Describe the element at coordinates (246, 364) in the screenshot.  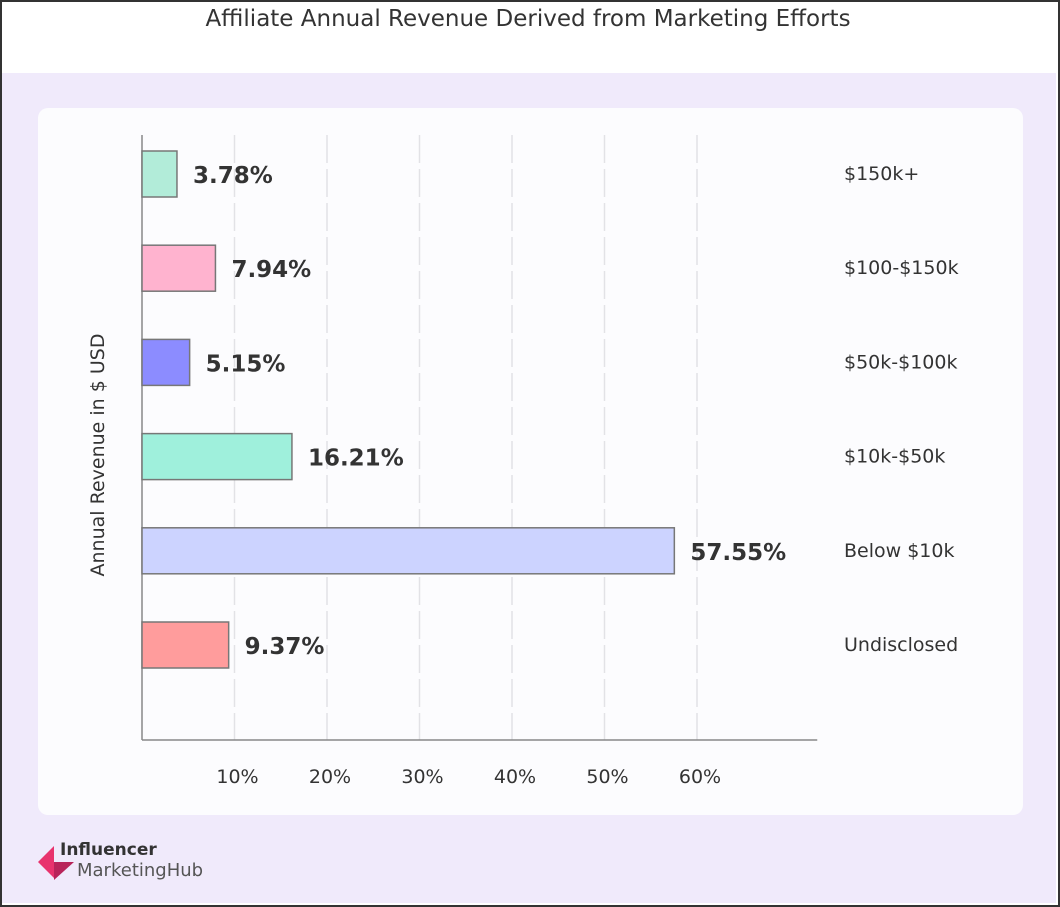
I see `data-label: 5.15%` at that location.